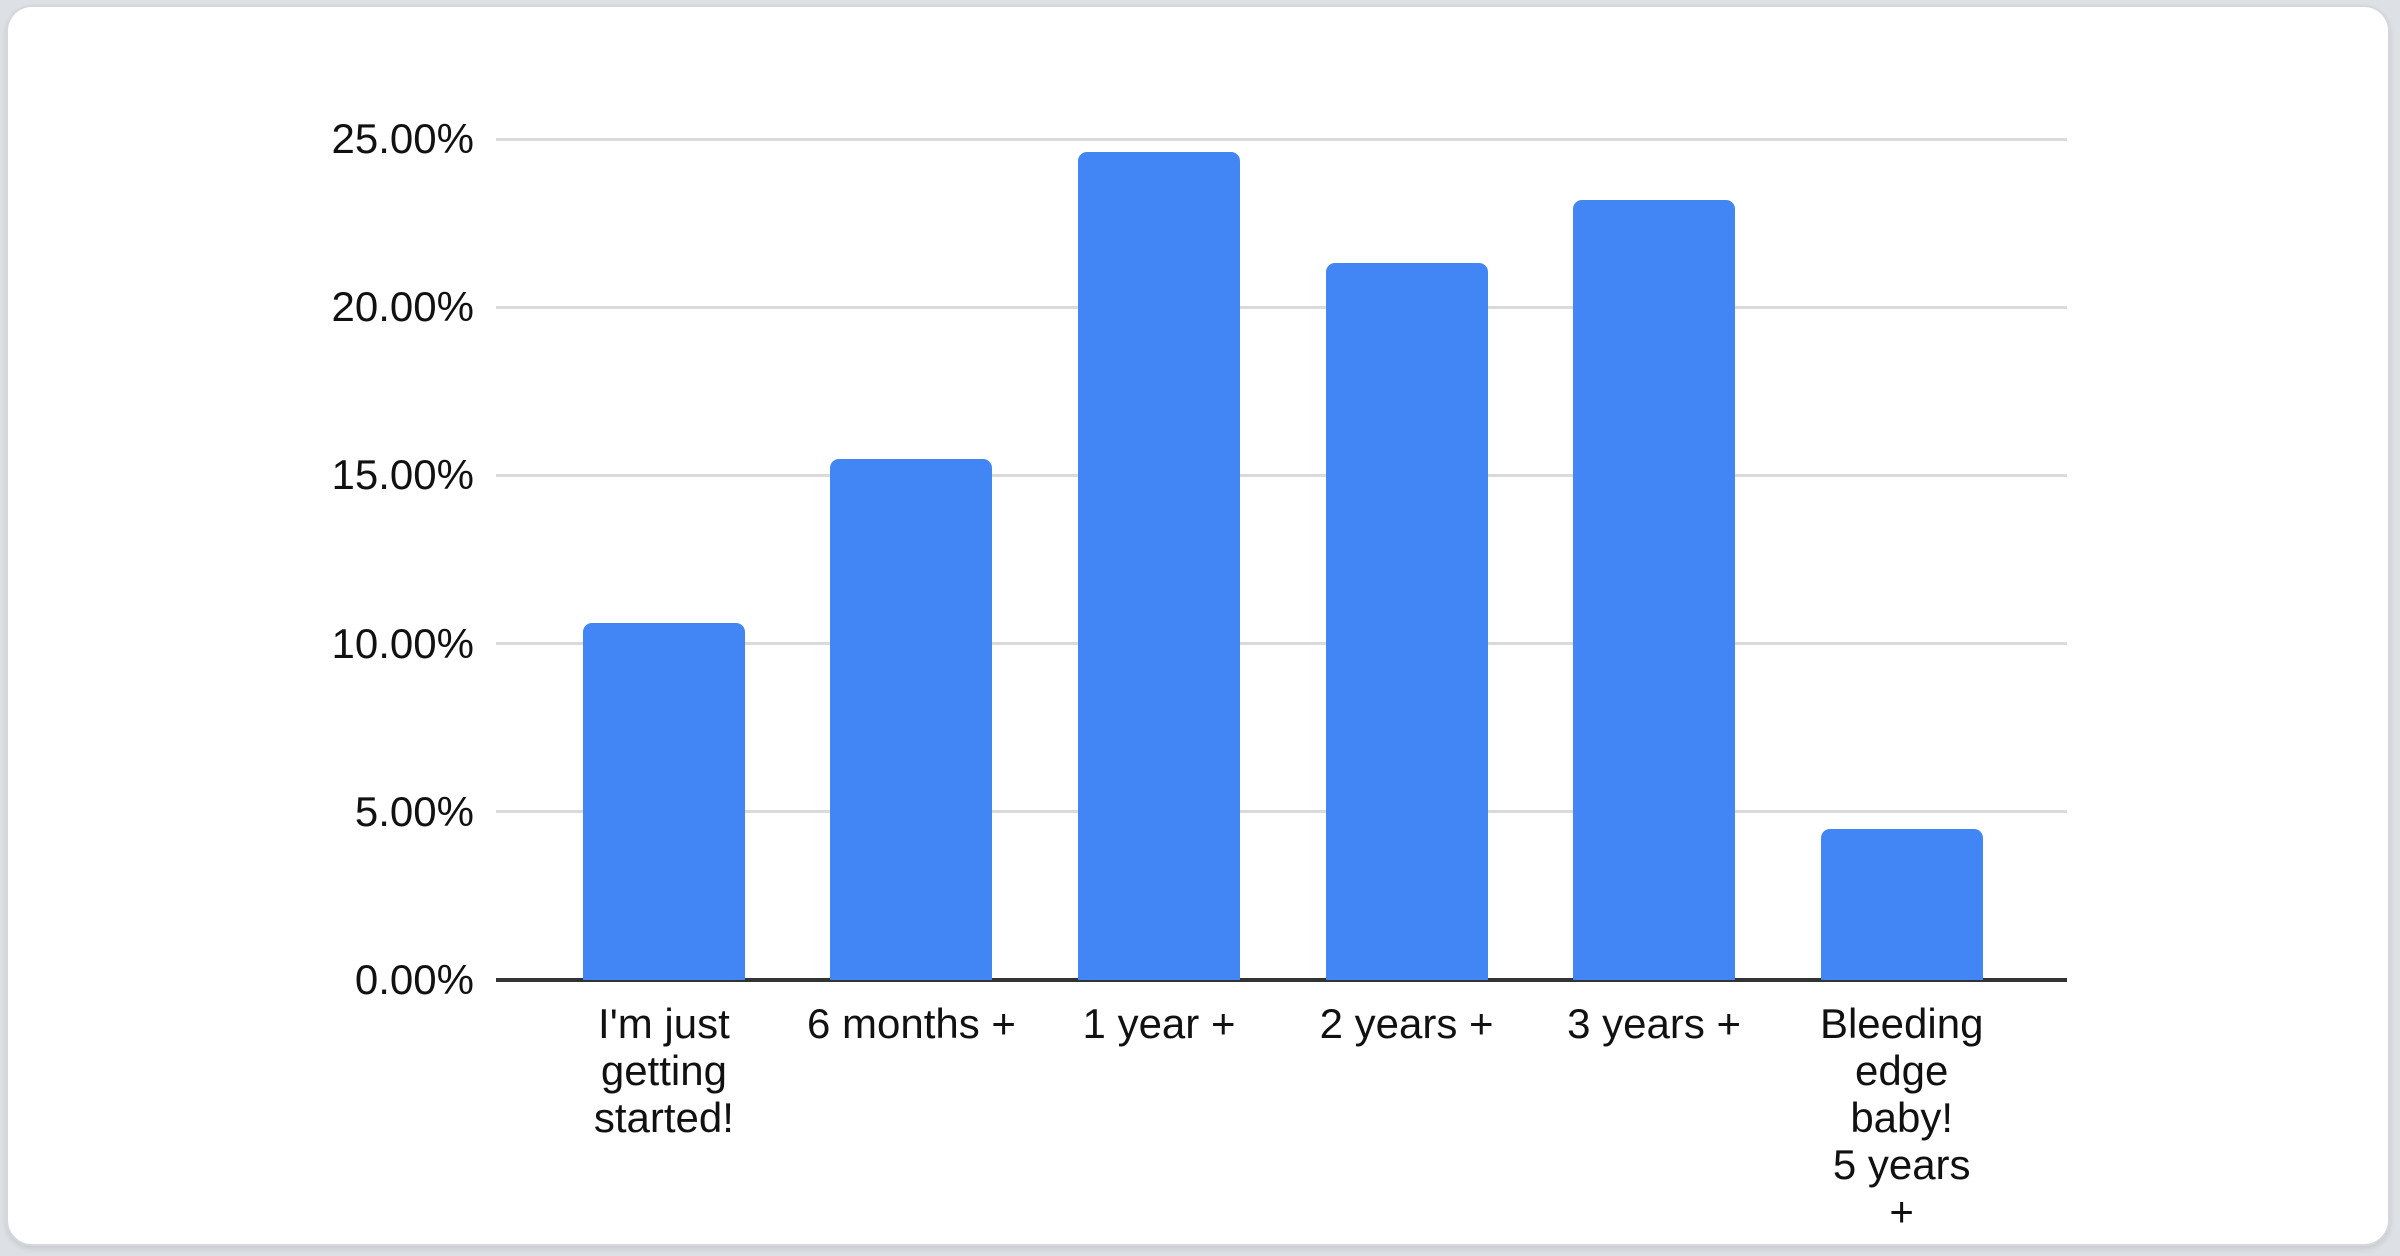 This screenshot has width=2400, height=1256. What do you see at coordinates (402, 475) in the screenshot?
I see `y-tick-label: 15.00%` at bounding box center [402, 475].